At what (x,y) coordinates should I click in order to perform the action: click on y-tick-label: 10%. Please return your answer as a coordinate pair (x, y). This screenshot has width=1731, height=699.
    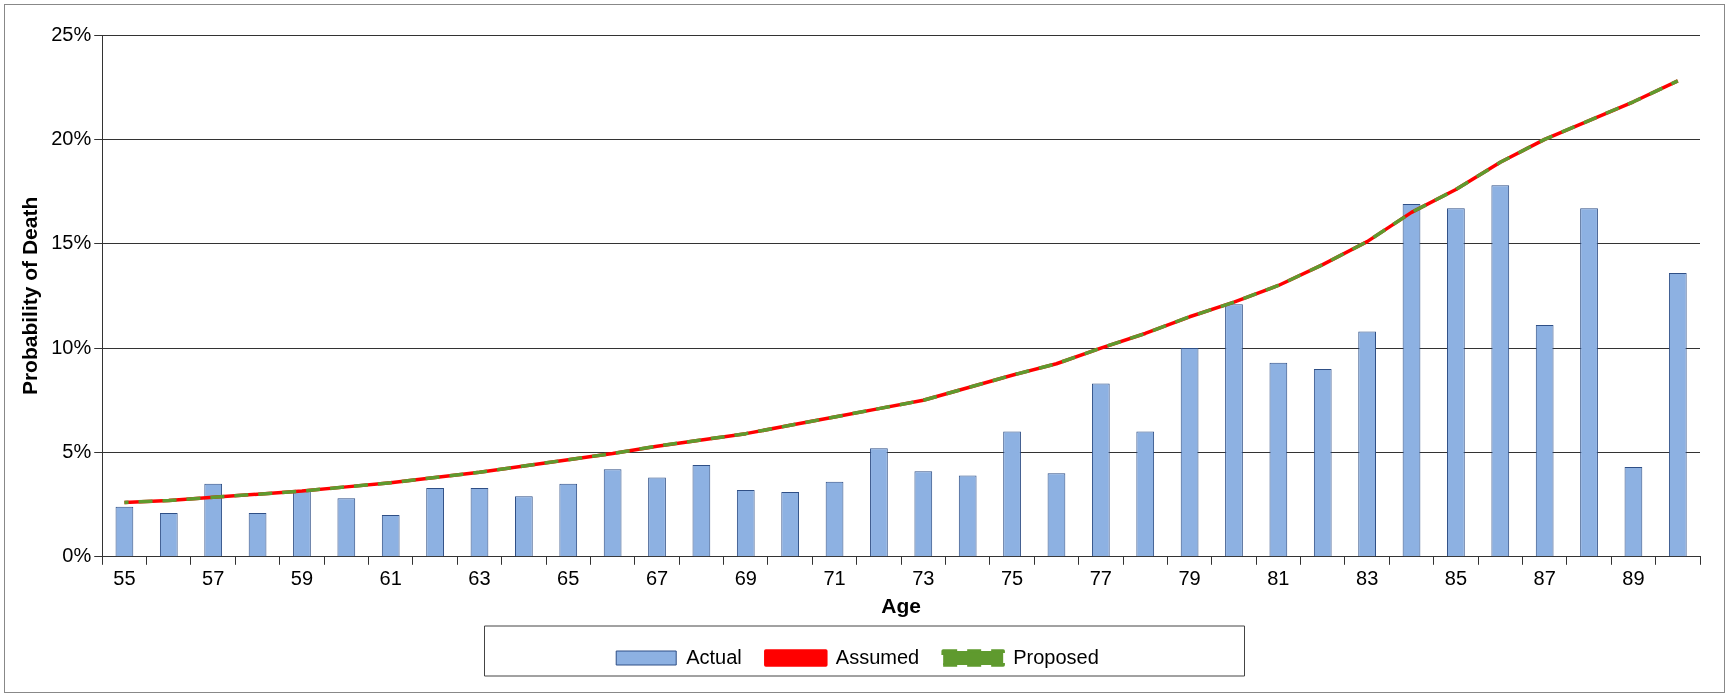
    Looking at the image, I should click on (71, 346).